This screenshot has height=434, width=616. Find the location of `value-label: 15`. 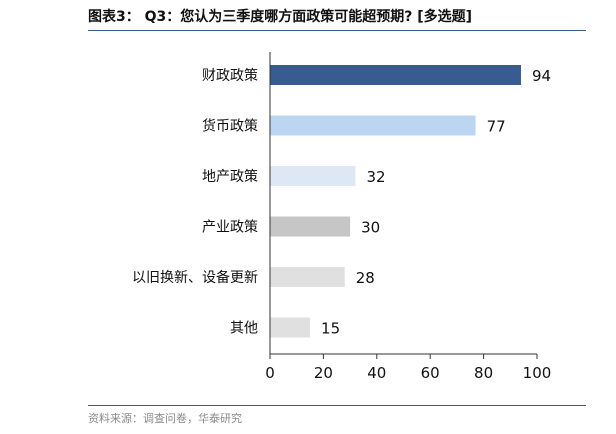

value-label: 15 is located at coordinates (330, 329).